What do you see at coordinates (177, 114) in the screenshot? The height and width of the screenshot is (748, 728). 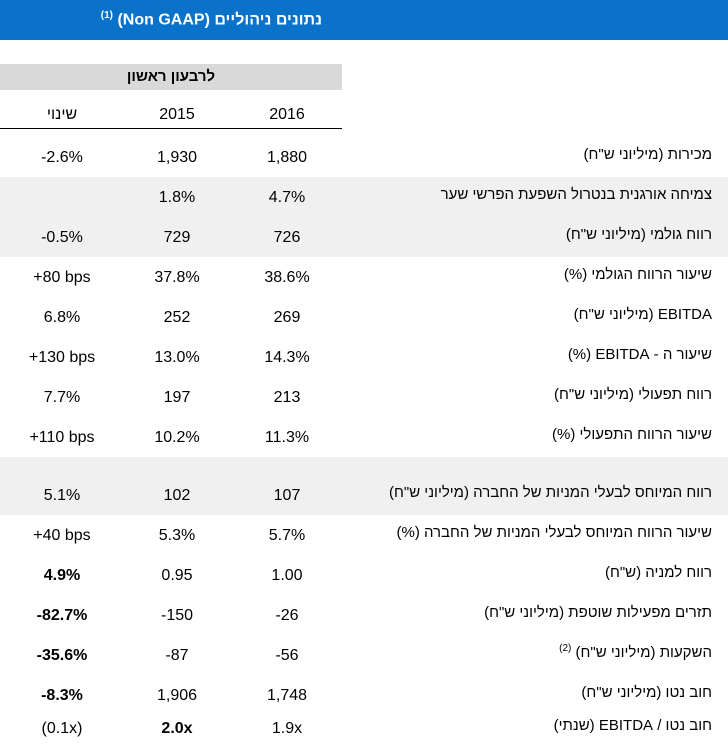 I see `column-header: 2015` at bounding box center [177, 114].